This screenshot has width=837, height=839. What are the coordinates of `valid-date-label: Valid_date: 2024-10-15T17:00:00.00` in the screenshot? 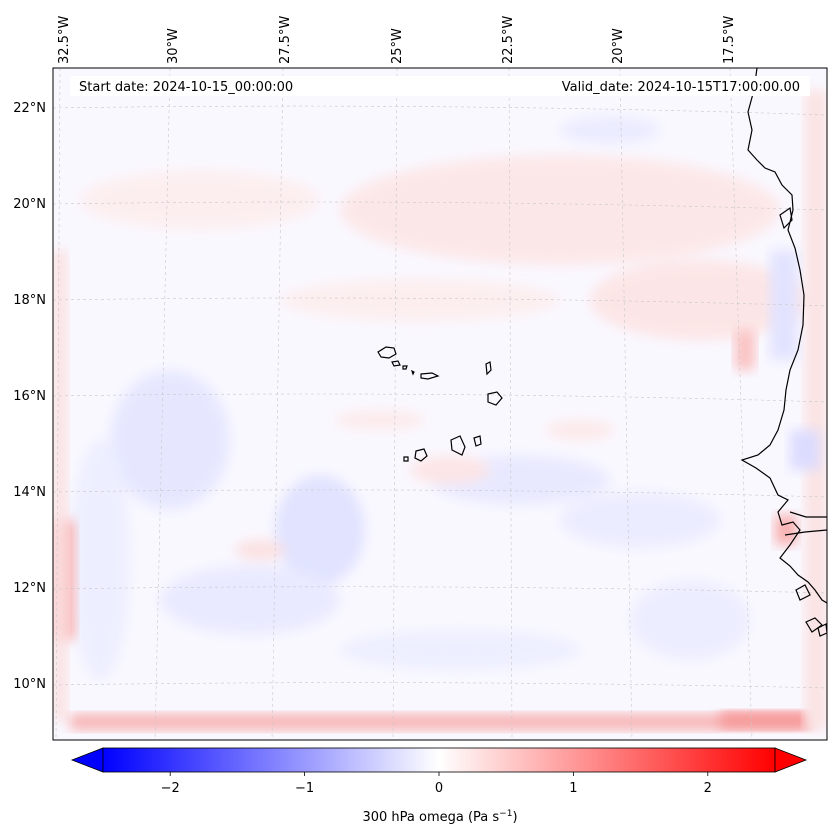 It's located at (681, 87).